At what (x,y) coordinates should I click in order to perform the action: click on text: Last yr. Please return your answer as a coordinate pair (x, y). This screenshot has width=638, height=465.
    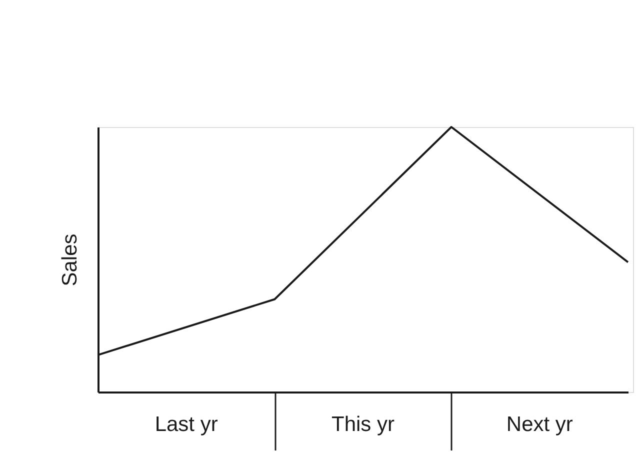
    Looking at the image, I should click on (186, 424).